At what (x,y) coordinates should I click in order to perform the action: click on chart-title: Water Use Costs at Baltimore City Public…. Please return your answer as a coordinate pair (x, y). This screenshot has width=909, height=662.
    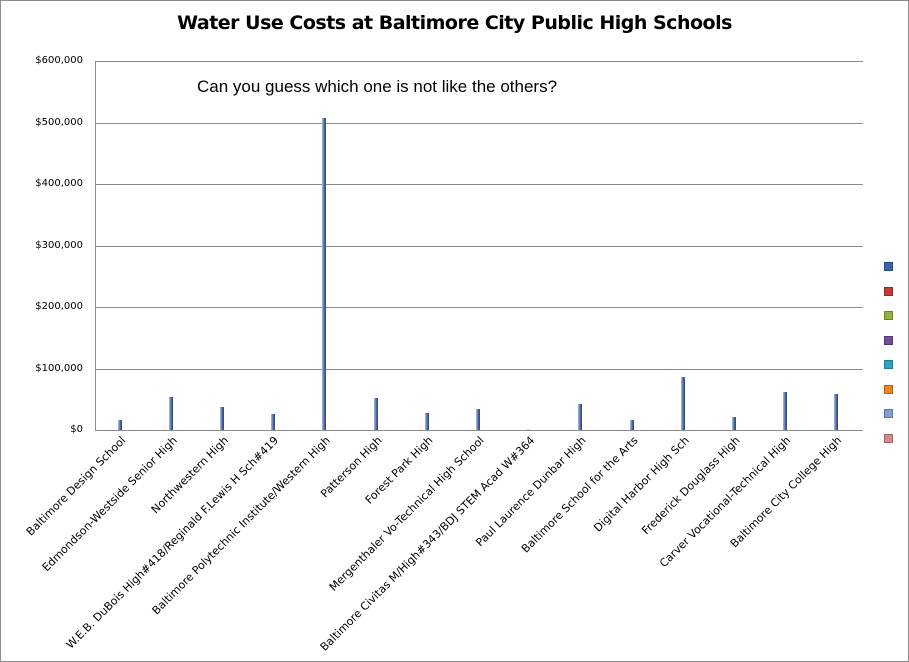
    Looking at the image, I should click on (454, 23).